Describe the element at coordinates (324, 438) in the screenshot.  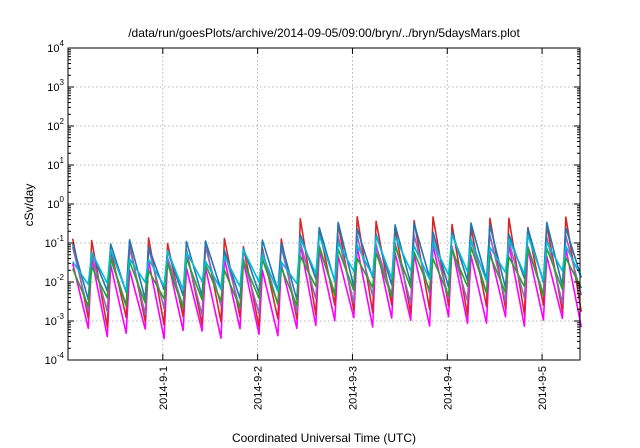
I see `x-axis-label: Coordinated Universal Time (UTC)` at that location.